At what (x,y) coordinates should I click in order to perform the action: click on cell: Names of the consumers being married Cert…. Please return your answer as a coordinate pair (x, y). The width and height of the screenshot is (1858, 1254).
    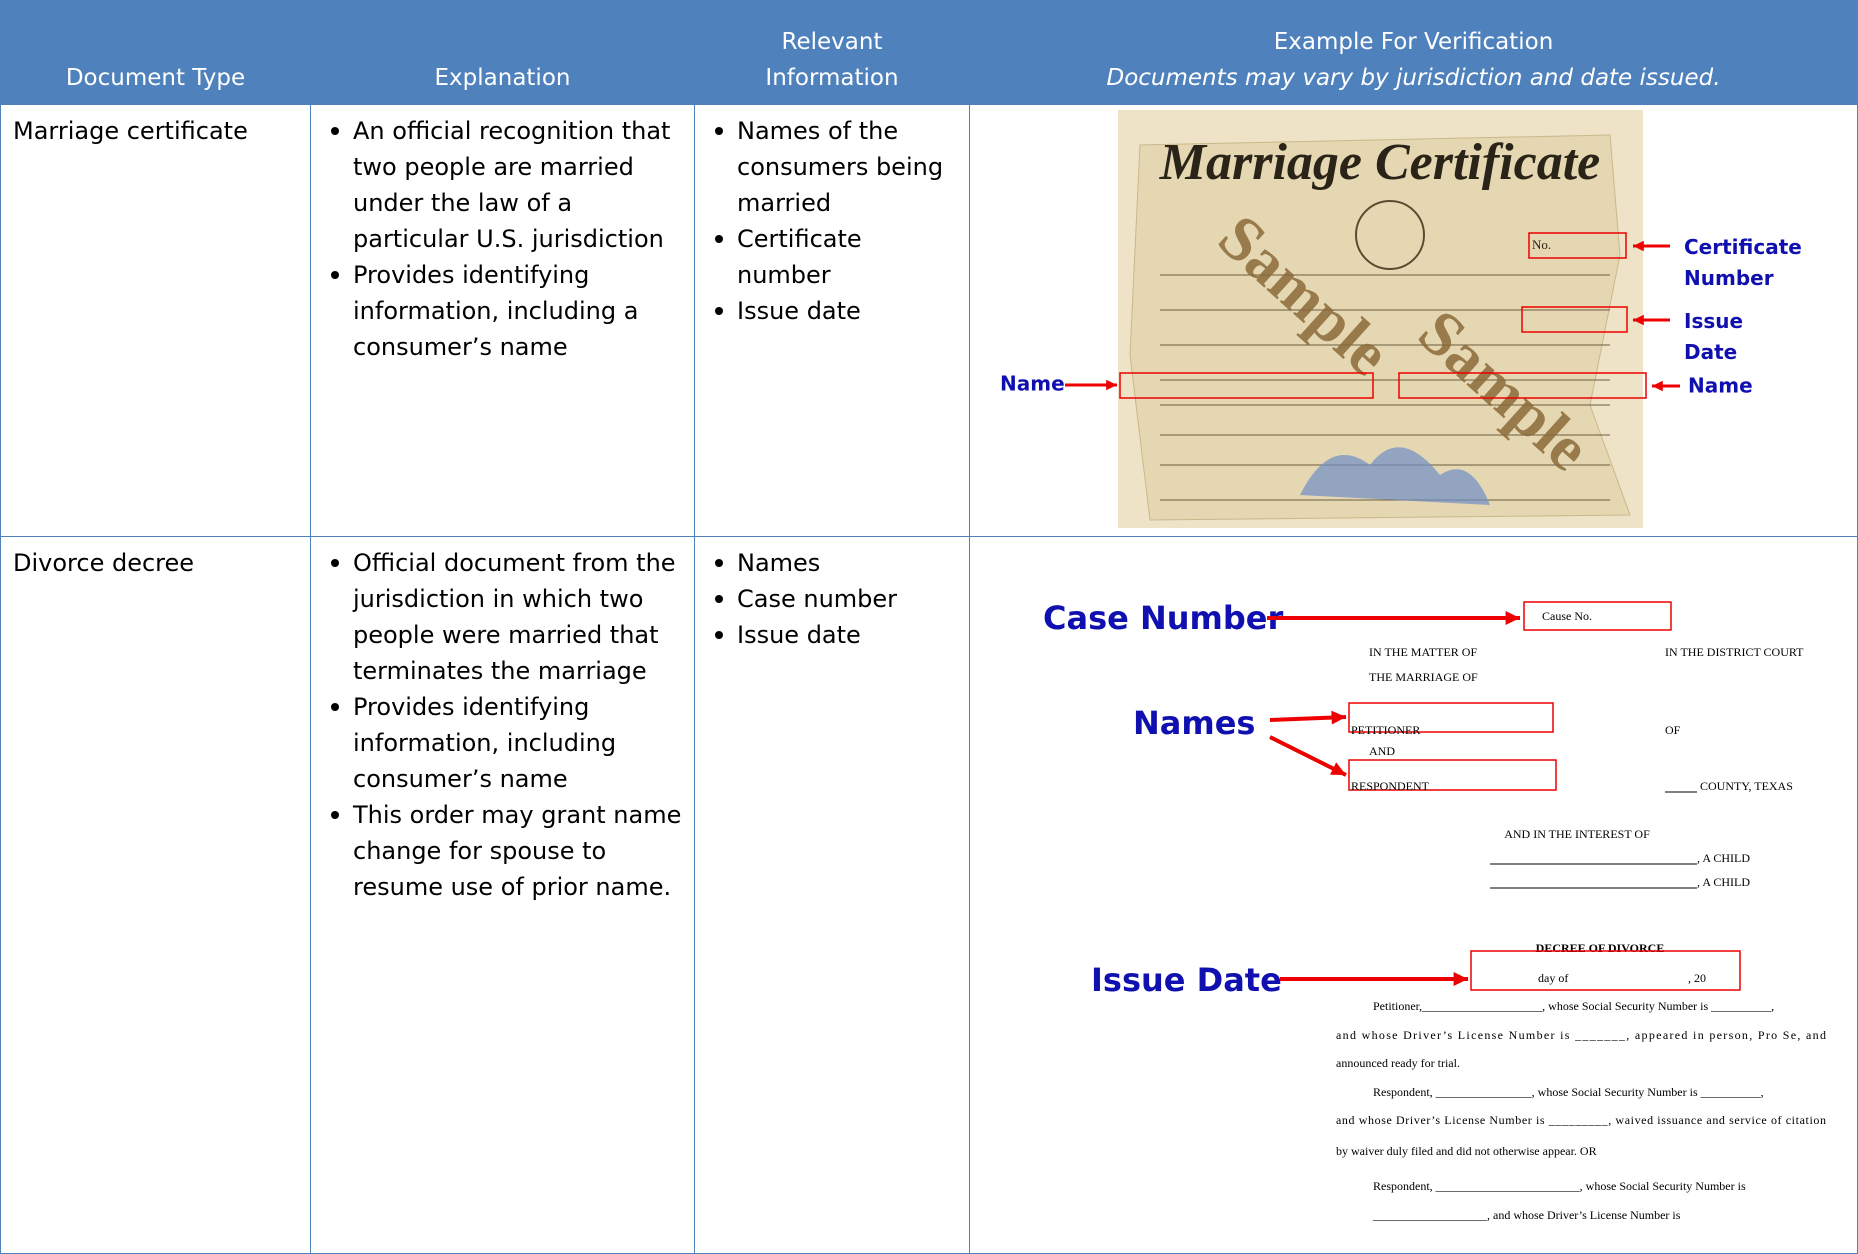
    Looking at the image, I should click on (832, 320).